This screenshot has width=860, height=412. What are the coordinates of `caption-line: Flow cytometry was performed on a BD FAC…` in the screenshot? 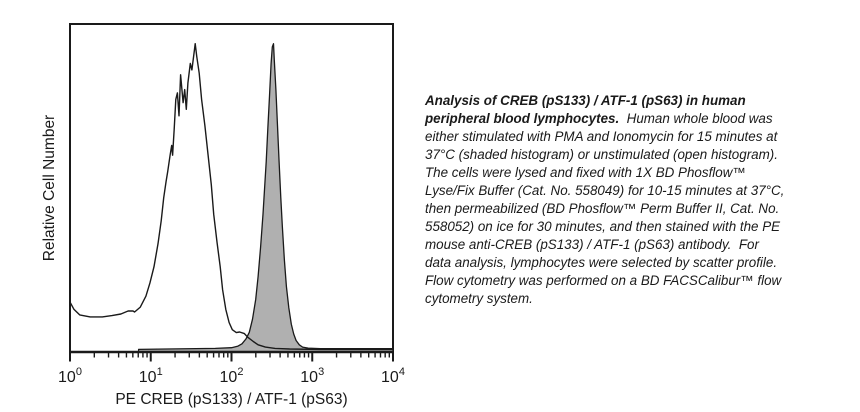 It's located at (635, 281).